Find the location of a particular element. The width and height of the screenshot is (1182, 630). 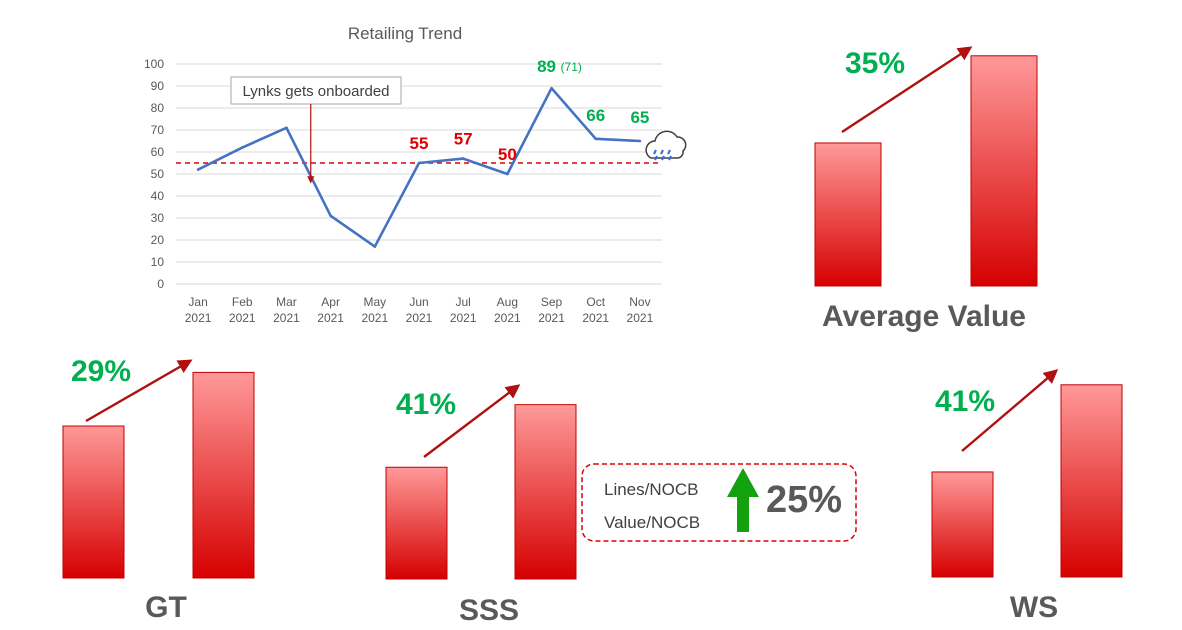

y-tick-label: 30 is located at coordinates (158, 218).